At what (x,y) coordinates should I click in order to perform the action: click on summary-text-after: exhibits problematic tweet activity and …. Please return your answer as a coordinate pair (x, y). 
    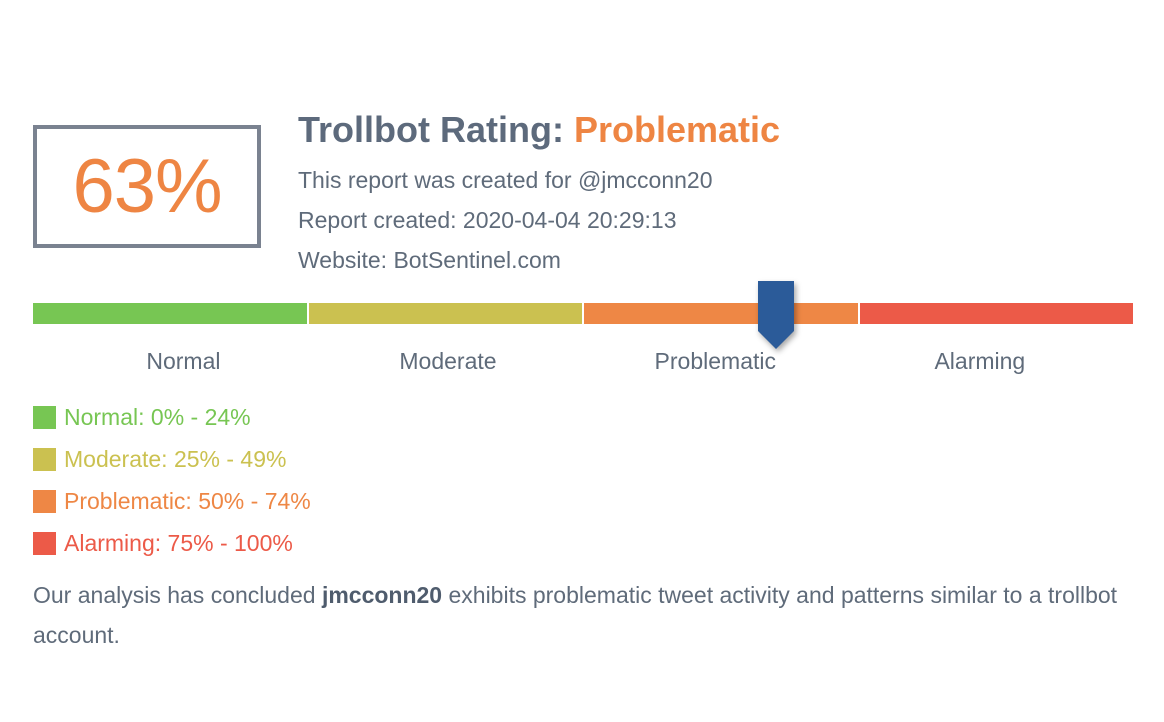
    Looking at the image, I should click on (575, 615).